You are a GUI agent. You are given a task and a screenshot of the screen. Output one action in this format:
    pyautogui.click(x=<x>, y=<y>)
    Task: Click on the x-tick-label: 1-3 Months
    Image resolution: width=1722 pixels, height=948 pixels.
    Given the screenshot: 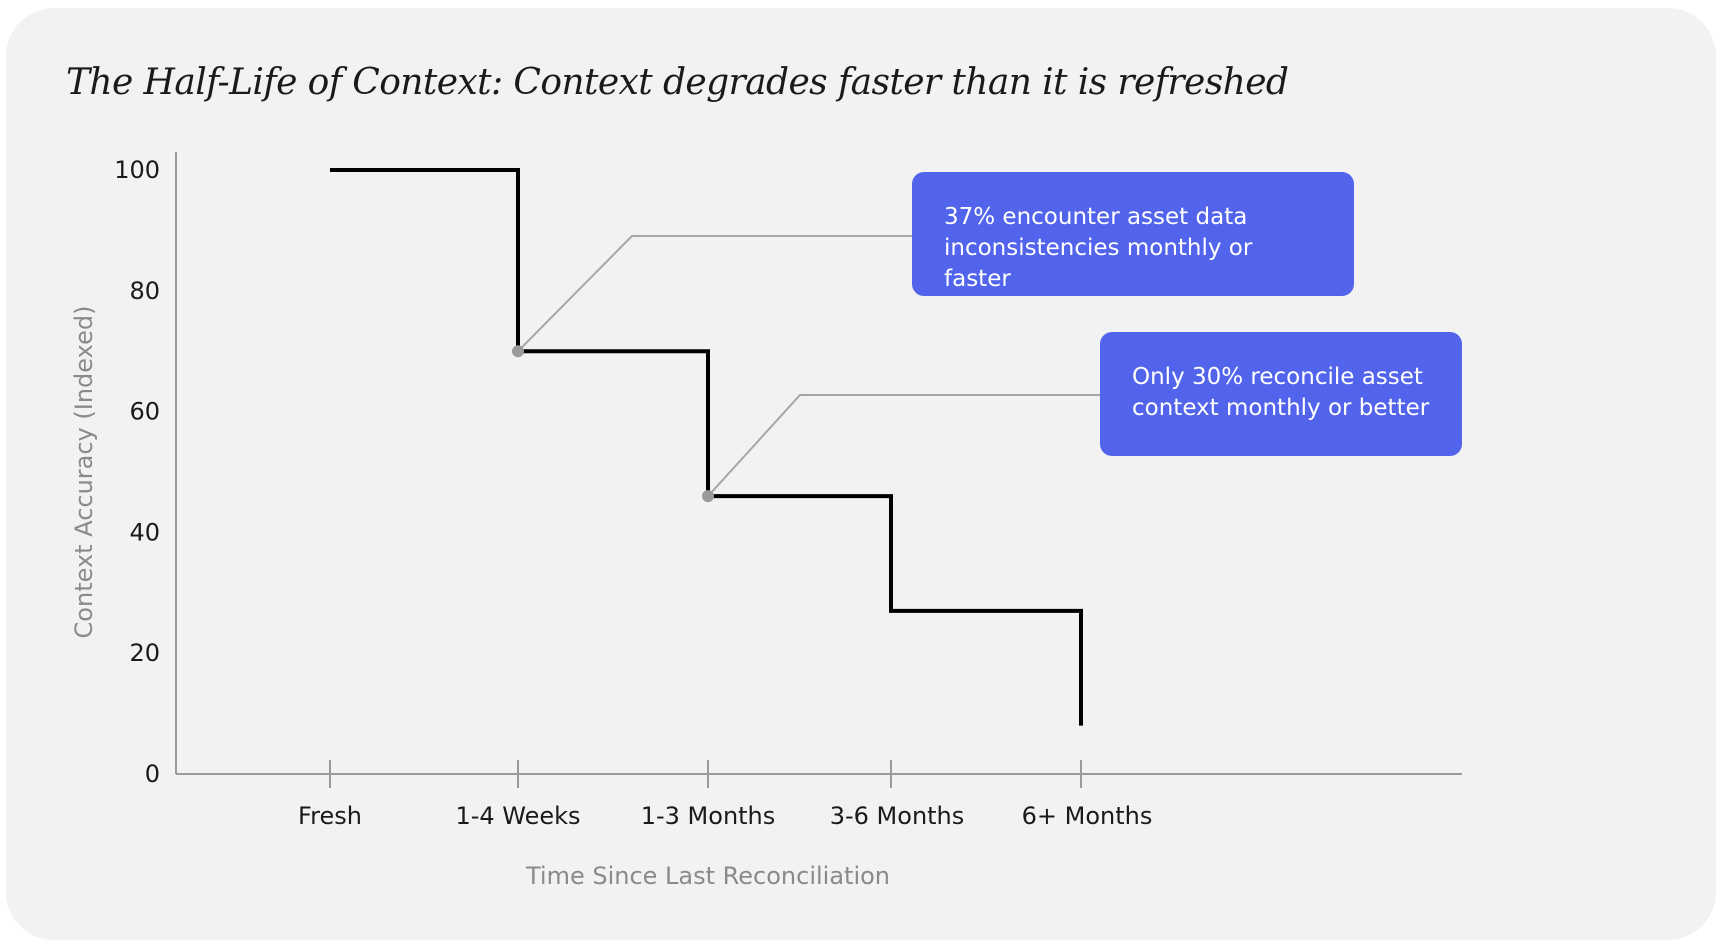 What is the action you would take?
    pyautogui.click(x=708, y=816)
    